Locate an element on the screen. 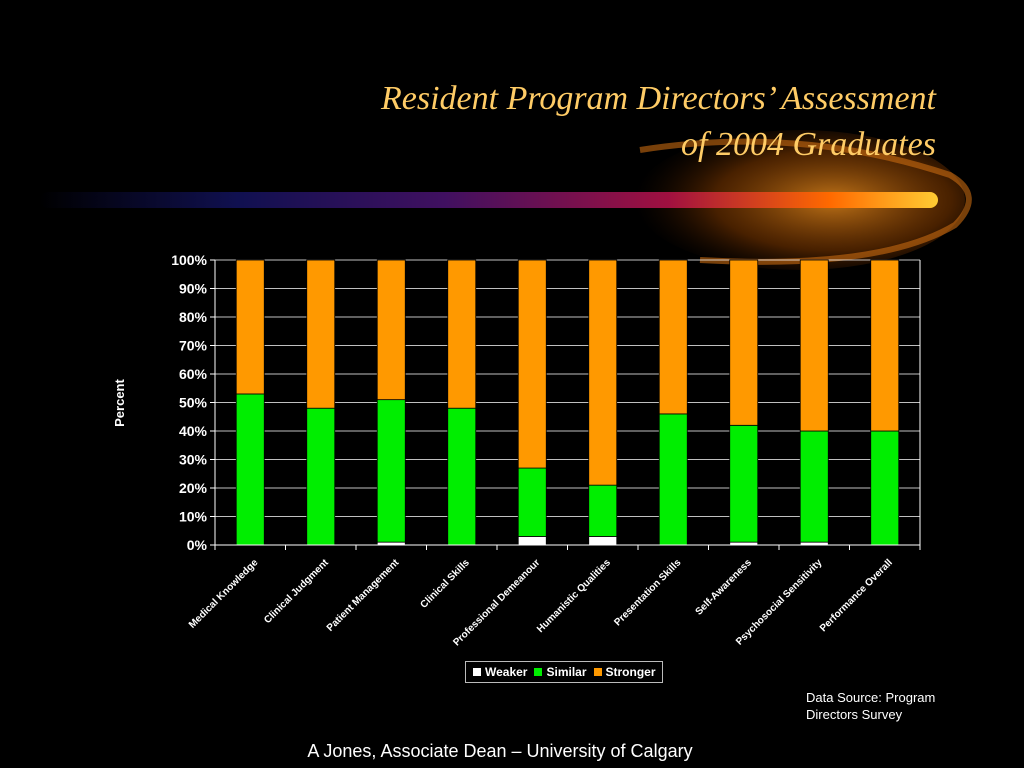 The width and height of the screenshot is (1024, 768). x-tick-label: Humanistic Qualities is located at coordinates (574, 596).